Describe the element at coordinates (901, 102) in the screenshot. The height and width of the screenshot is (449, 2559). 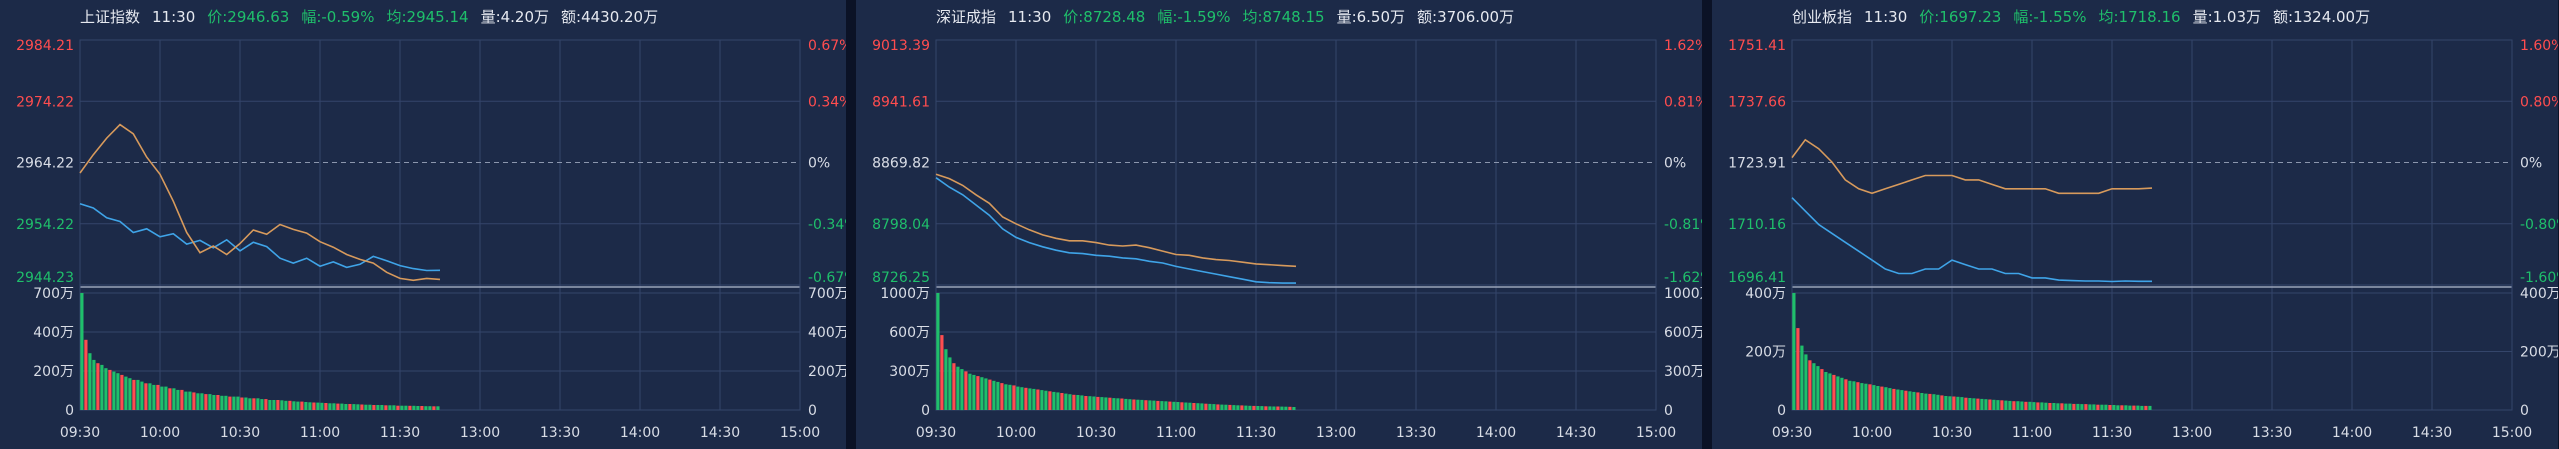
I see `price-tick-label: 8941.61` at that location.